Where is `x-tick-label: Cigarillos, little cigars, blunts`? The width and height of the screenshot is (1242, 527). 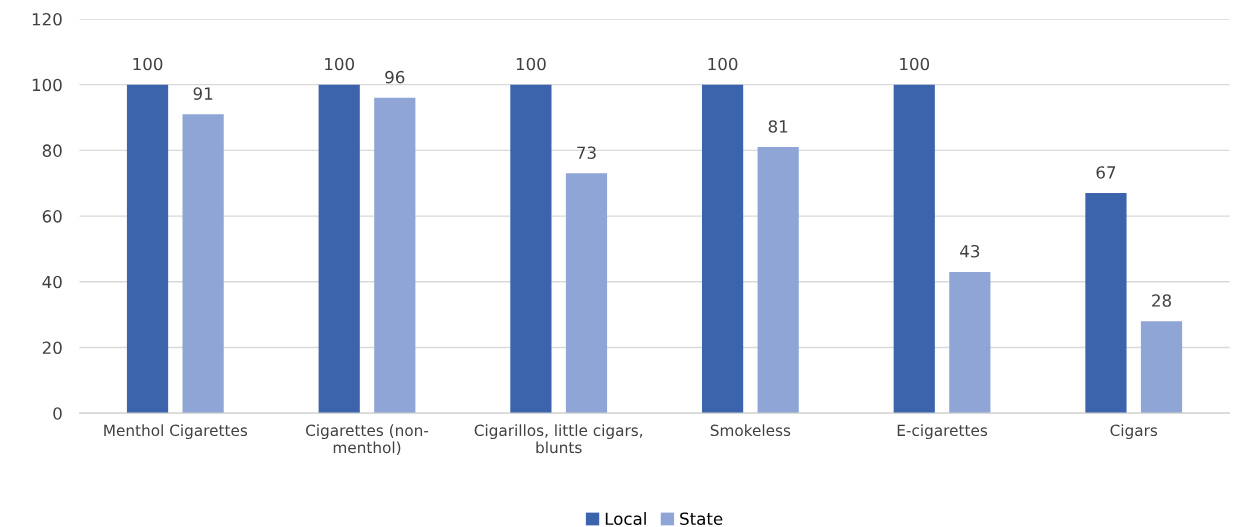
x-tick-label: Cigarillos, little cigars, blunts is located at coordinates (558, 439).